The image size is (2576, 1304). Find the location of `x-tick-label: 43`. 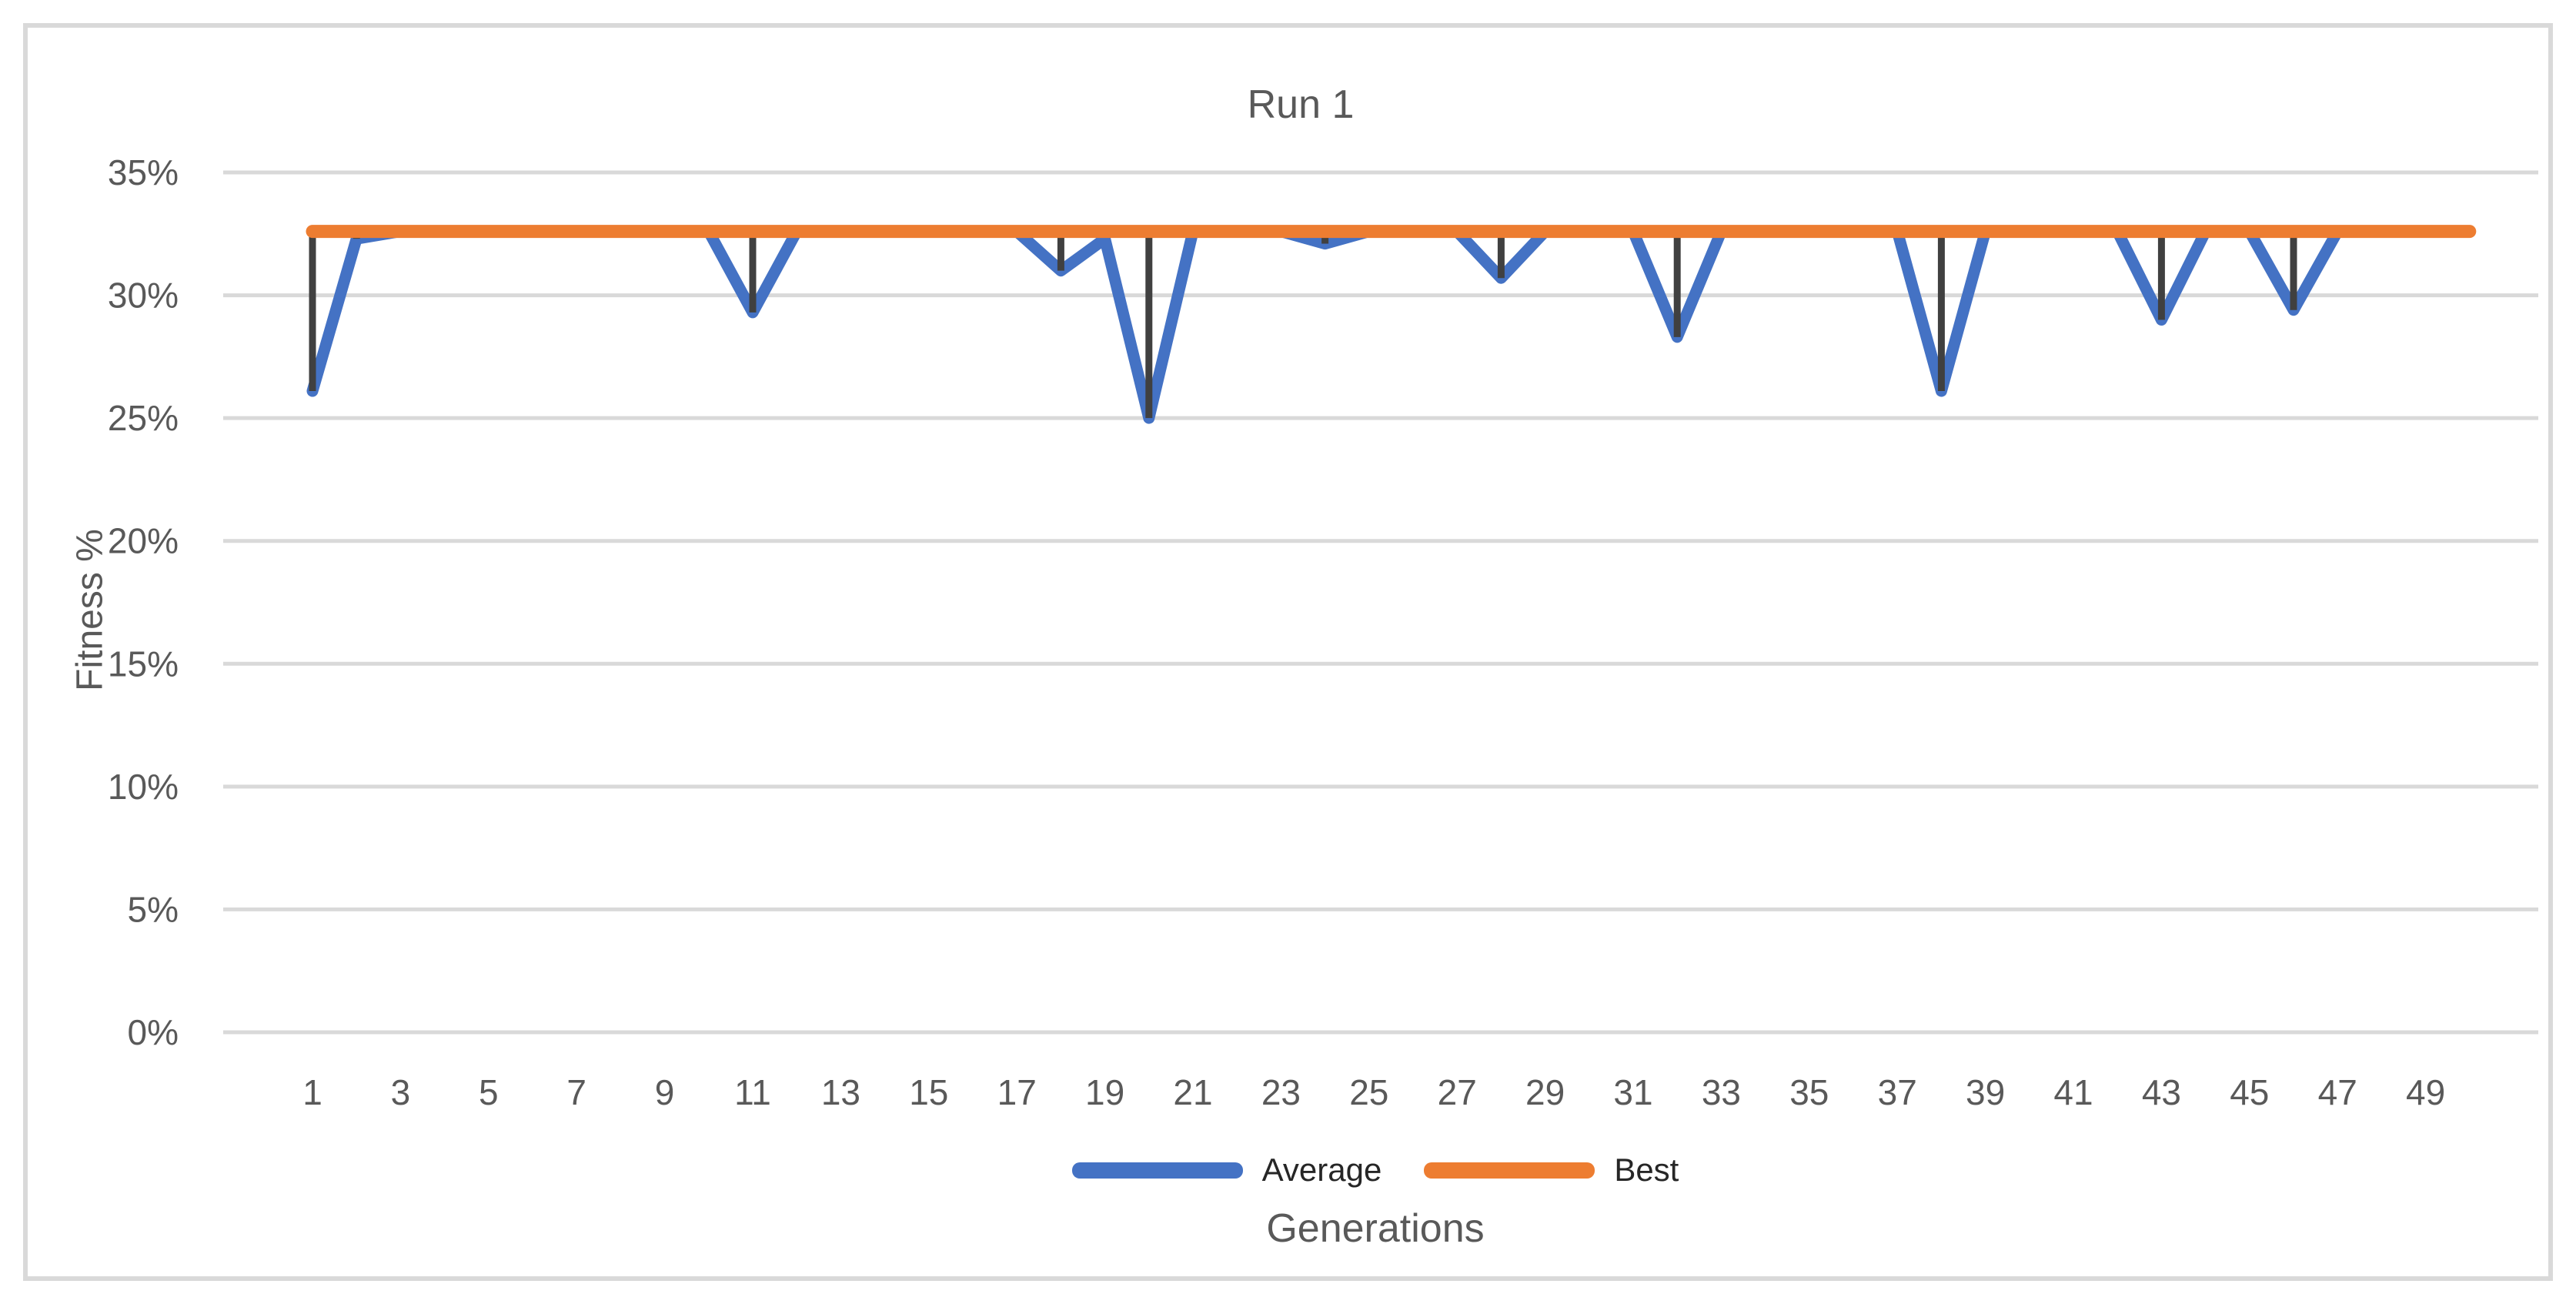

x-tick-label: 43 is located at coordinates (2161, 1092).